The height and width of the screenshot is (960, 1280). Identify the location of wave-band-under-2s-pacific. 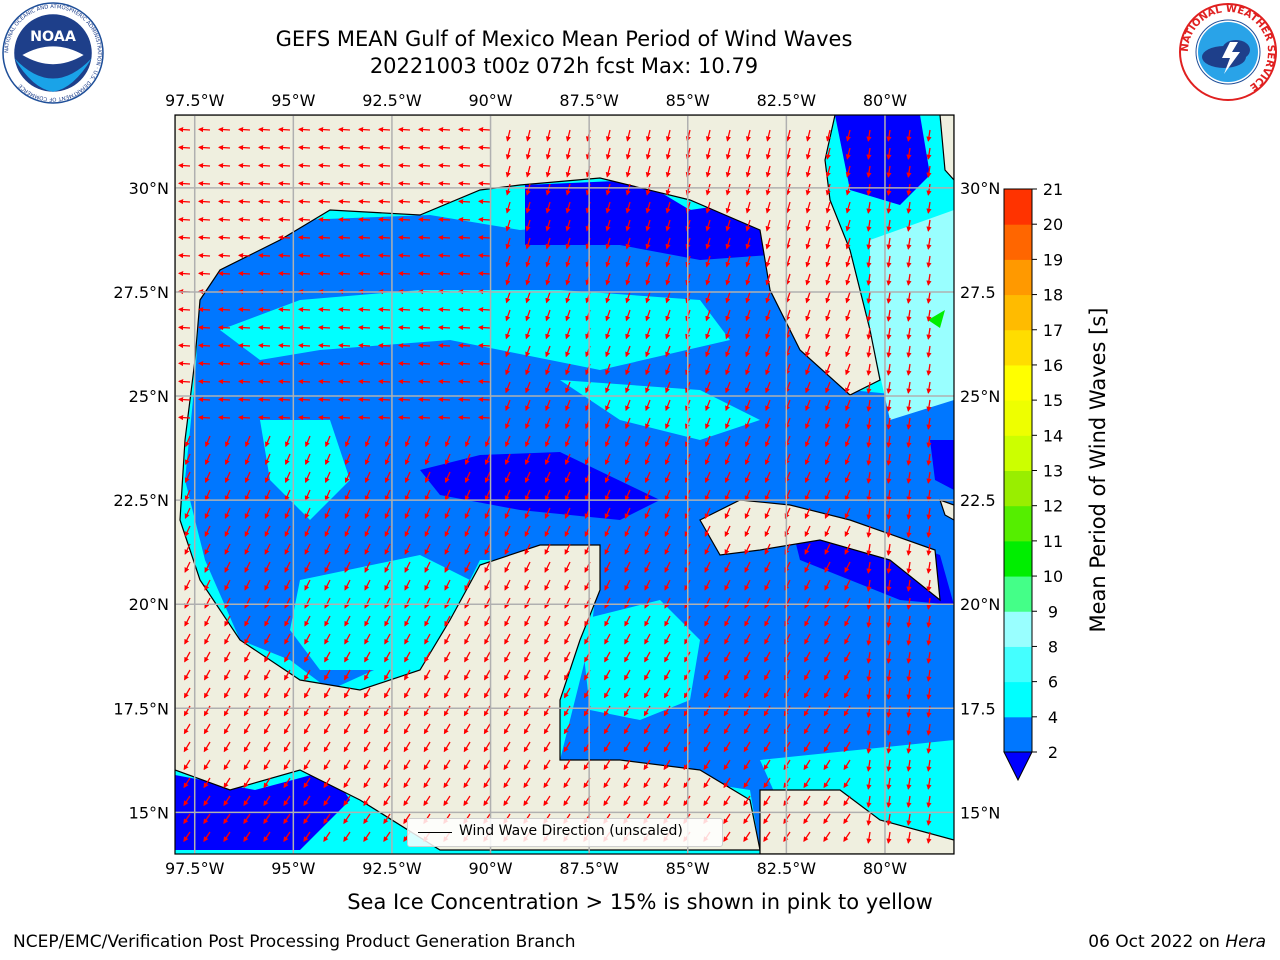
(262, 810).